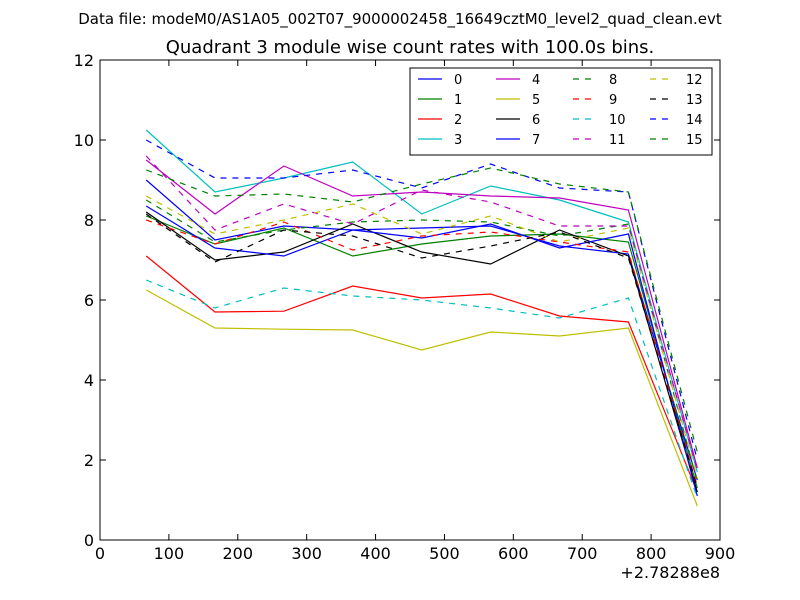 This screenshot has height=600, width=800. Describe the element at coordinates (694, 140) in the screenshot. I see `legend-label-15: 15` at that location.